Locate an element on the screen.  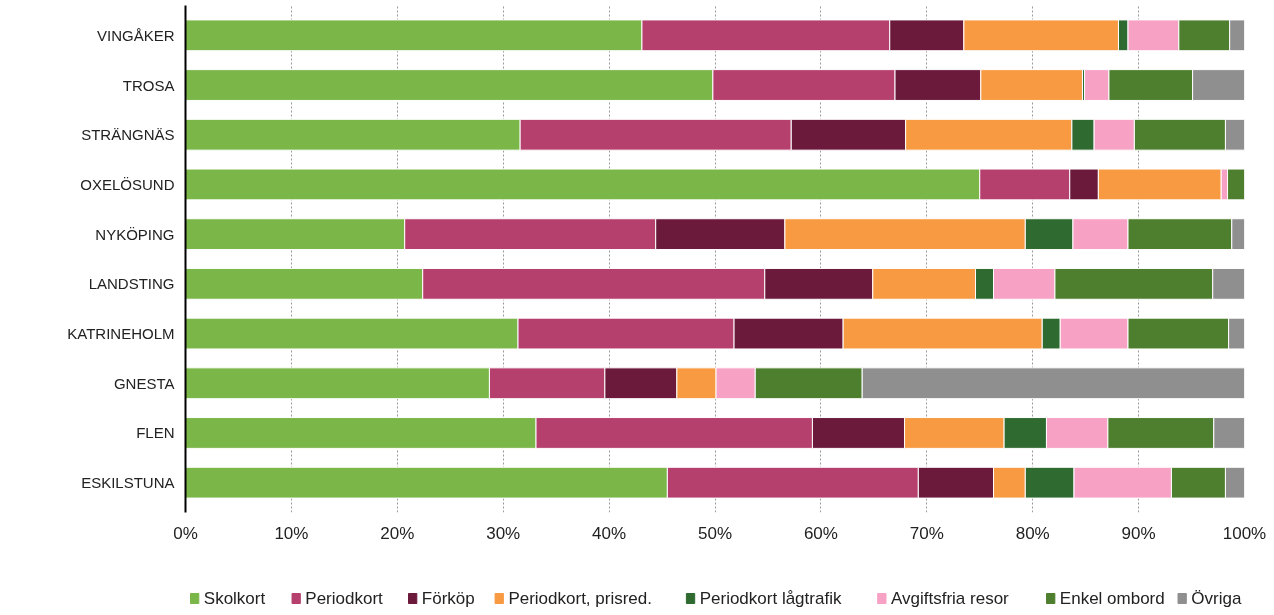
x-tick-label: 50% is located at coordinates (715, 533).